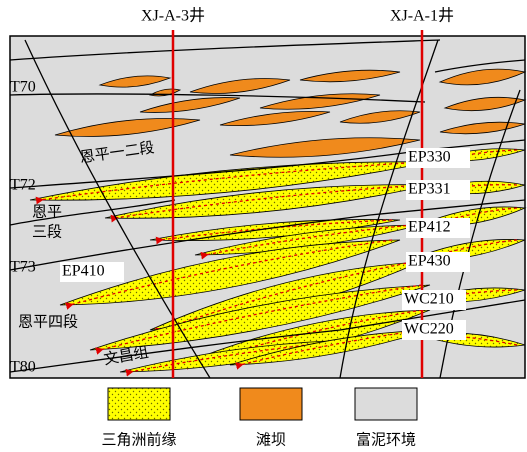 This screenshot has height=452, width=527. Describe the element at coordinates (422, 16) in the screenshot. I see `well-label: XJ-A-1井` at that location.